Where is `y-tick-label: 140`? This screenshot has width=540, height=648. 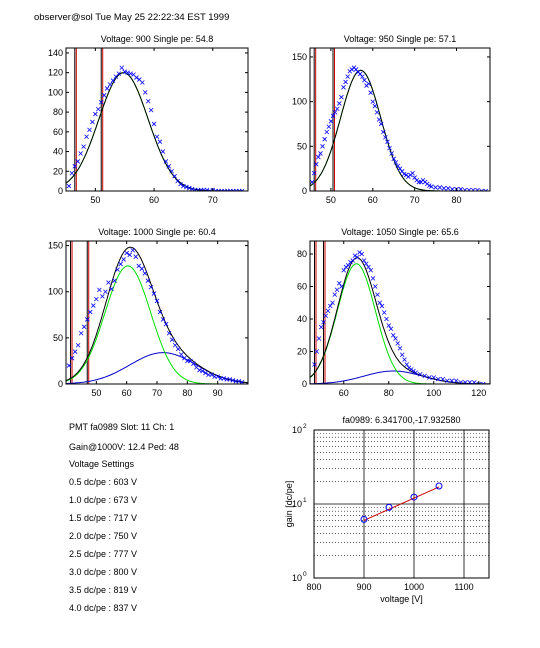
y-tick-label: 140 is located at coordinates (55, 53).